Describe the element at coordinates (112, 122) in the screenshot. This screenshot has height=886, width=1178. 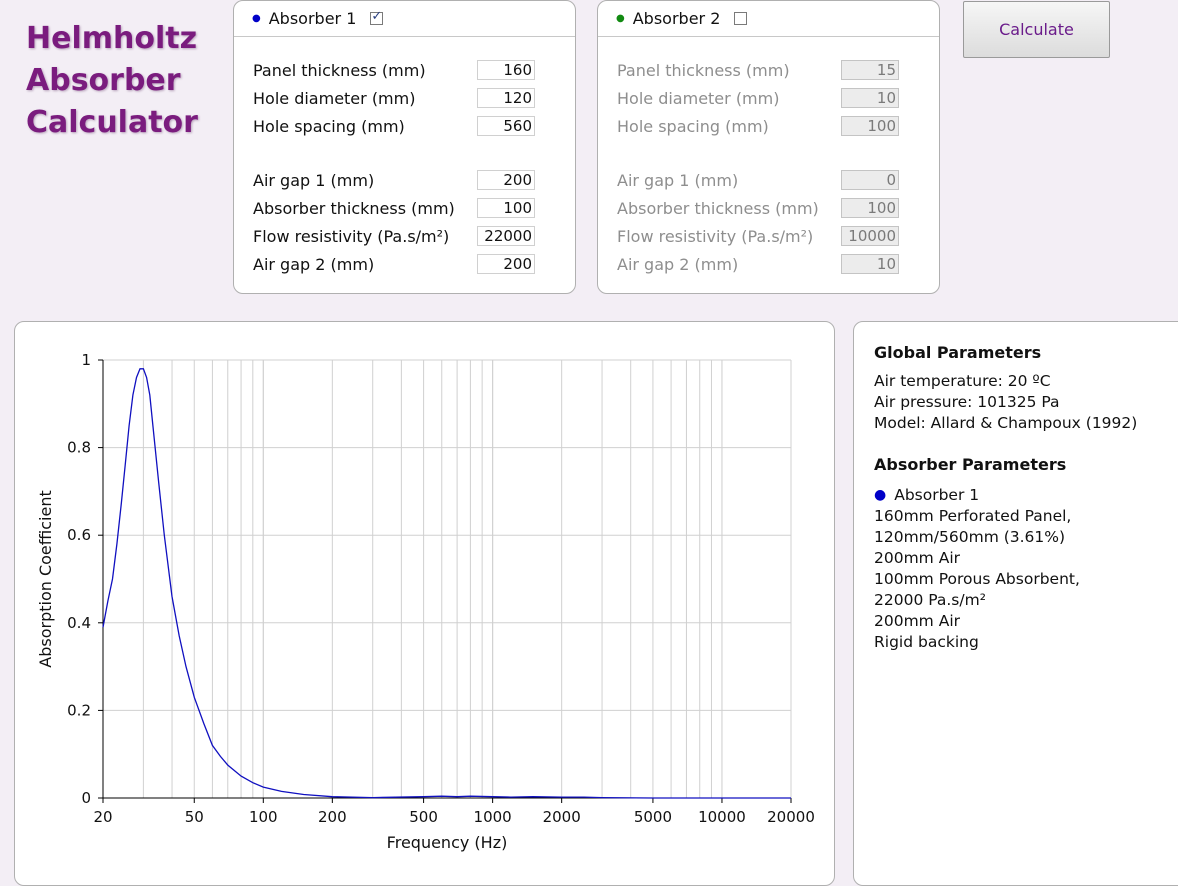
I see `app-title-line: Calculator` at that location.